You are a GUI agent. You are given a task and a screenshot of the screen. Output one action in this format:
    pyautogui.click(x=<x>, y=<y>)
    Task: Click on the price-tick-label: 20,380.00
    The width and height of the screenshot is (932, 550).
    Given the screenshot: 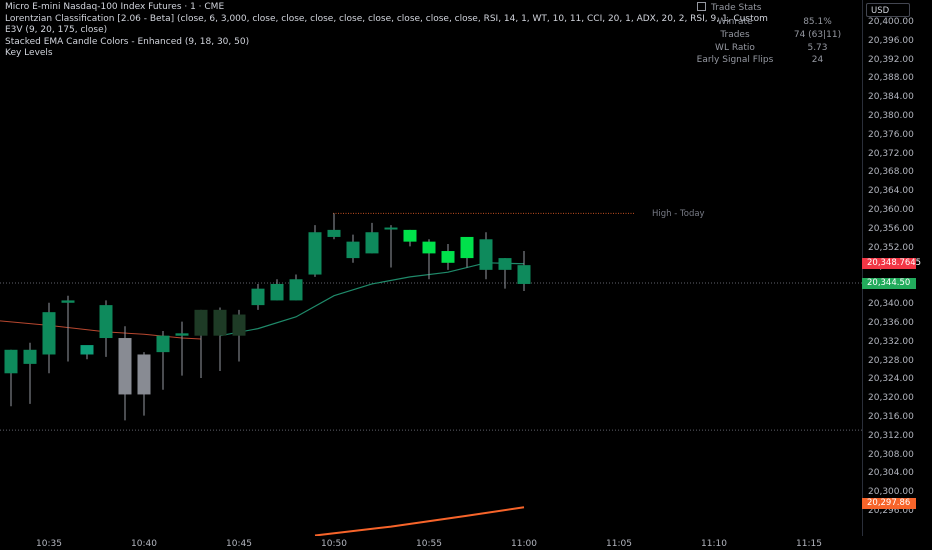 What is the action you would take?
    pyautogui.click(x=891, y=116)
    